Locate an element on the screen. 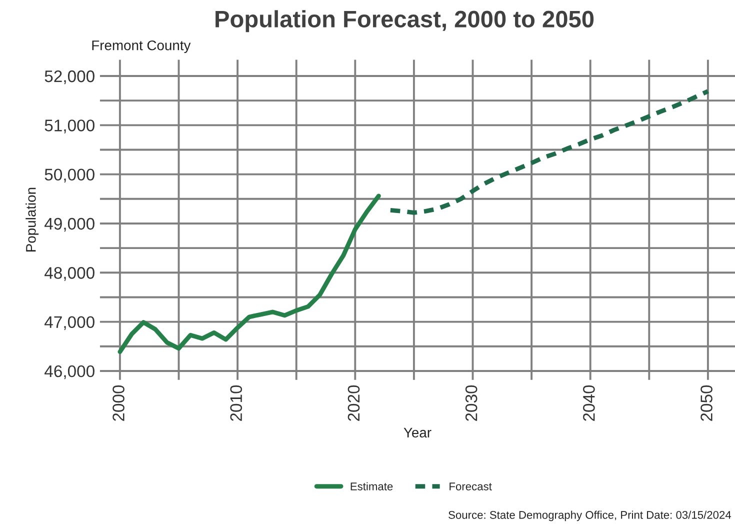 This screenshot has height=529, width=735. y-tick-label: 49,000 is located at coordinates (69, 225).